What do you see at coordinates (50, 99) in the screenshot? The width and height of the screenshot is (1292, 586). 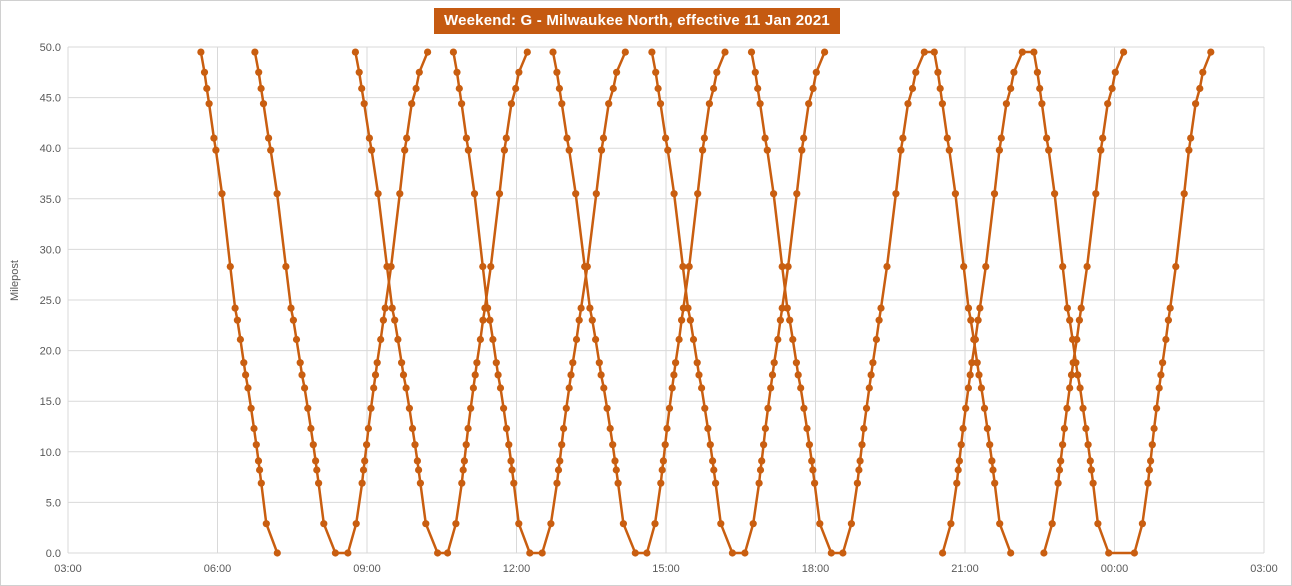 I see `y-axis-tick-label: 45.0` at bounding box center [50, 99].